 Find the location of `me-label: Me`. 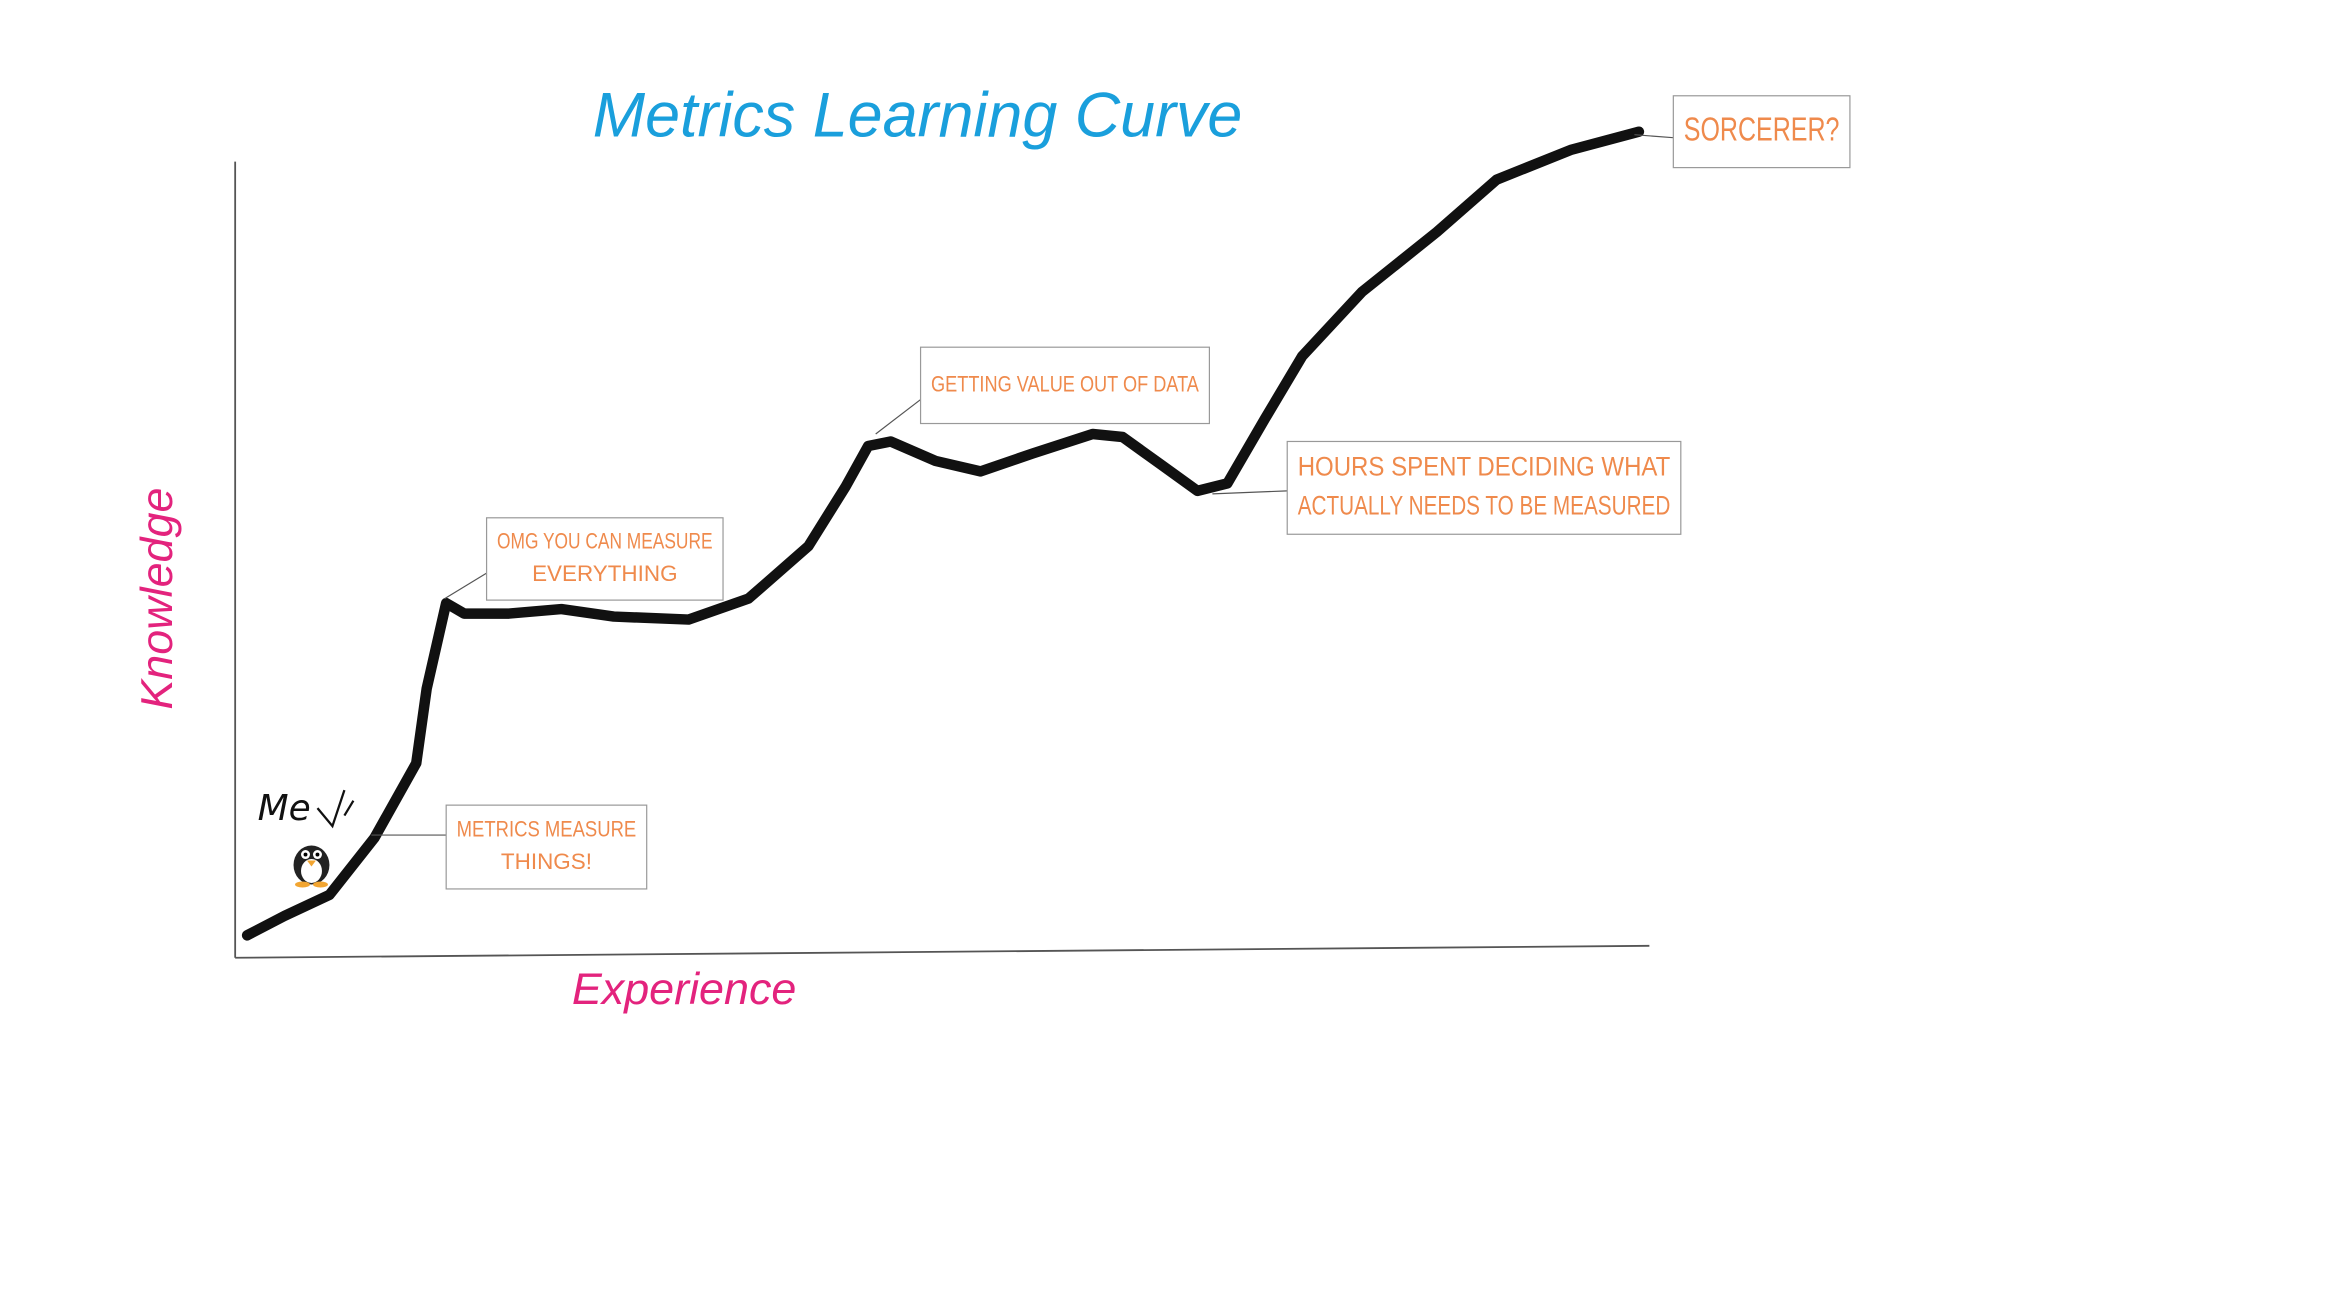

me-label: Me is located at coordinates (284, 808).